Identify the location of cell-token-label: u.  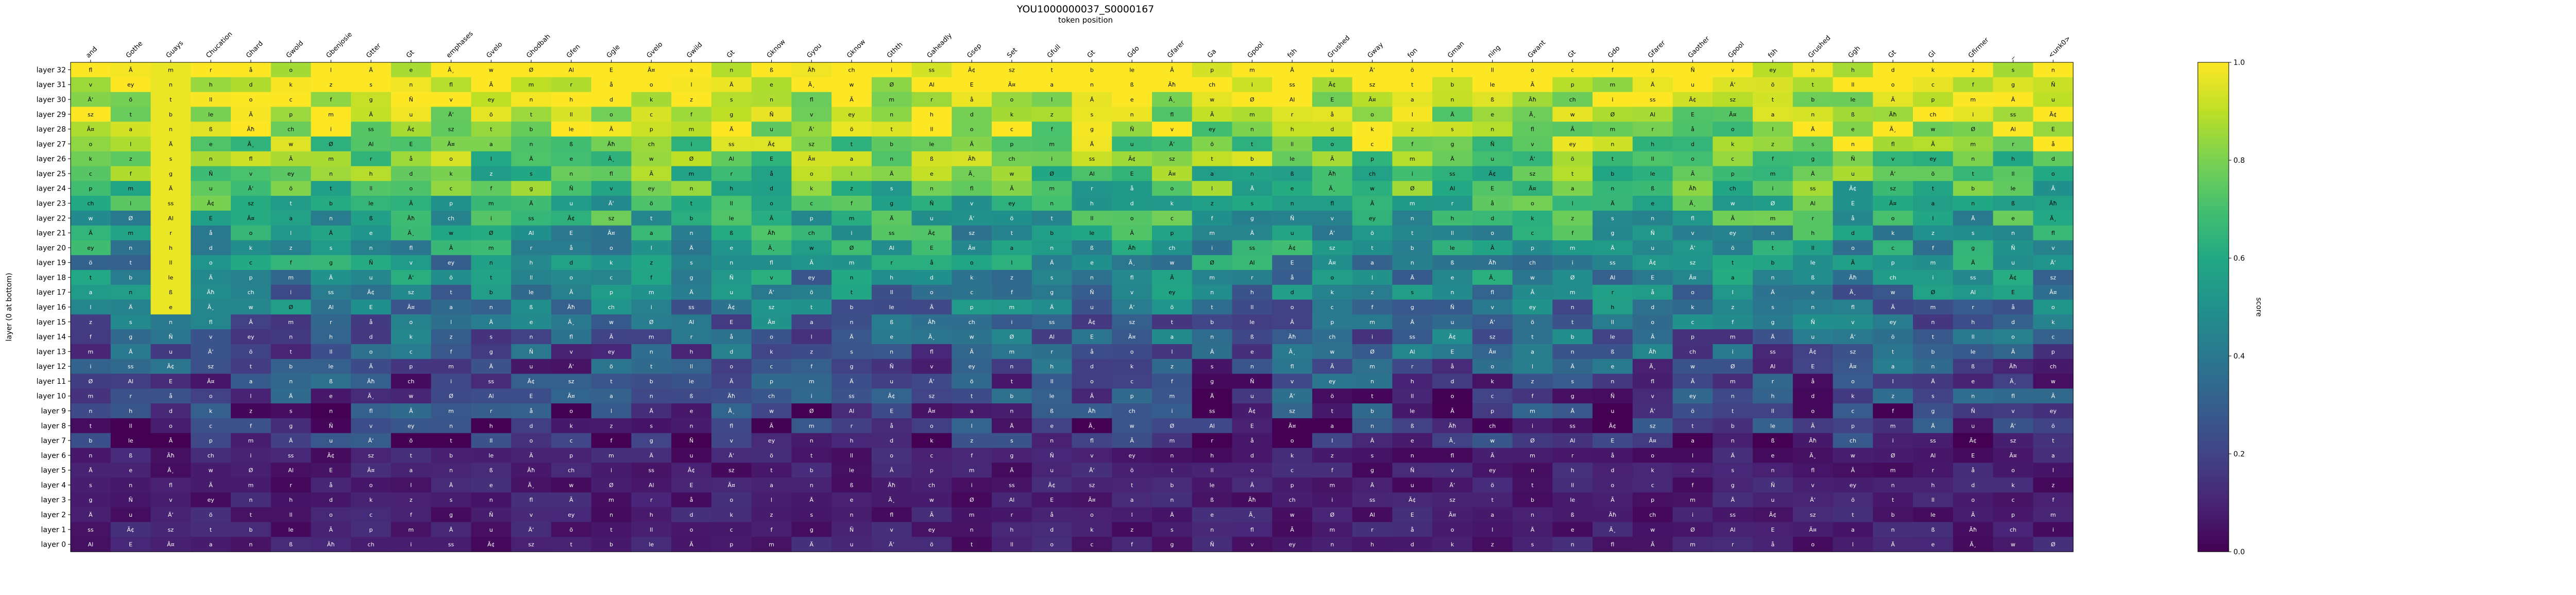
(731, 292).